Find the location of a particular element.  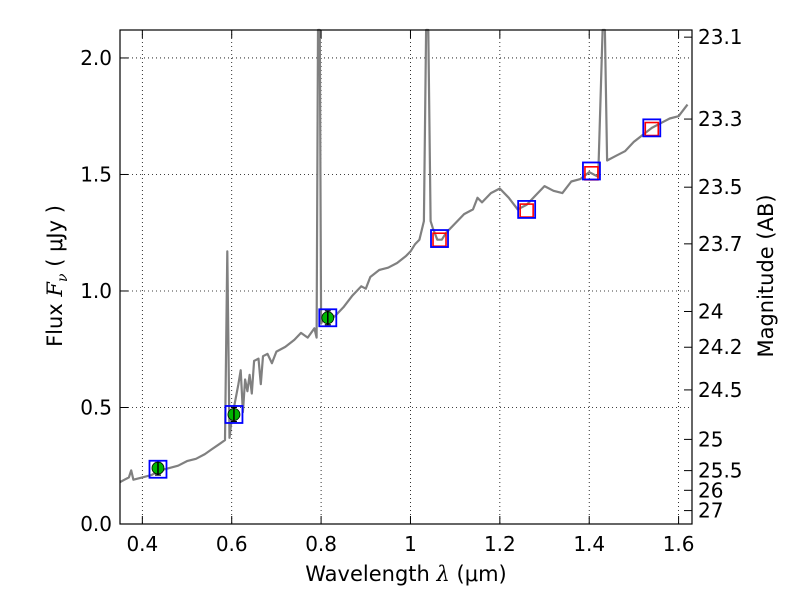

y-tick-label: 1.0 is located at coordinates (96, 291).